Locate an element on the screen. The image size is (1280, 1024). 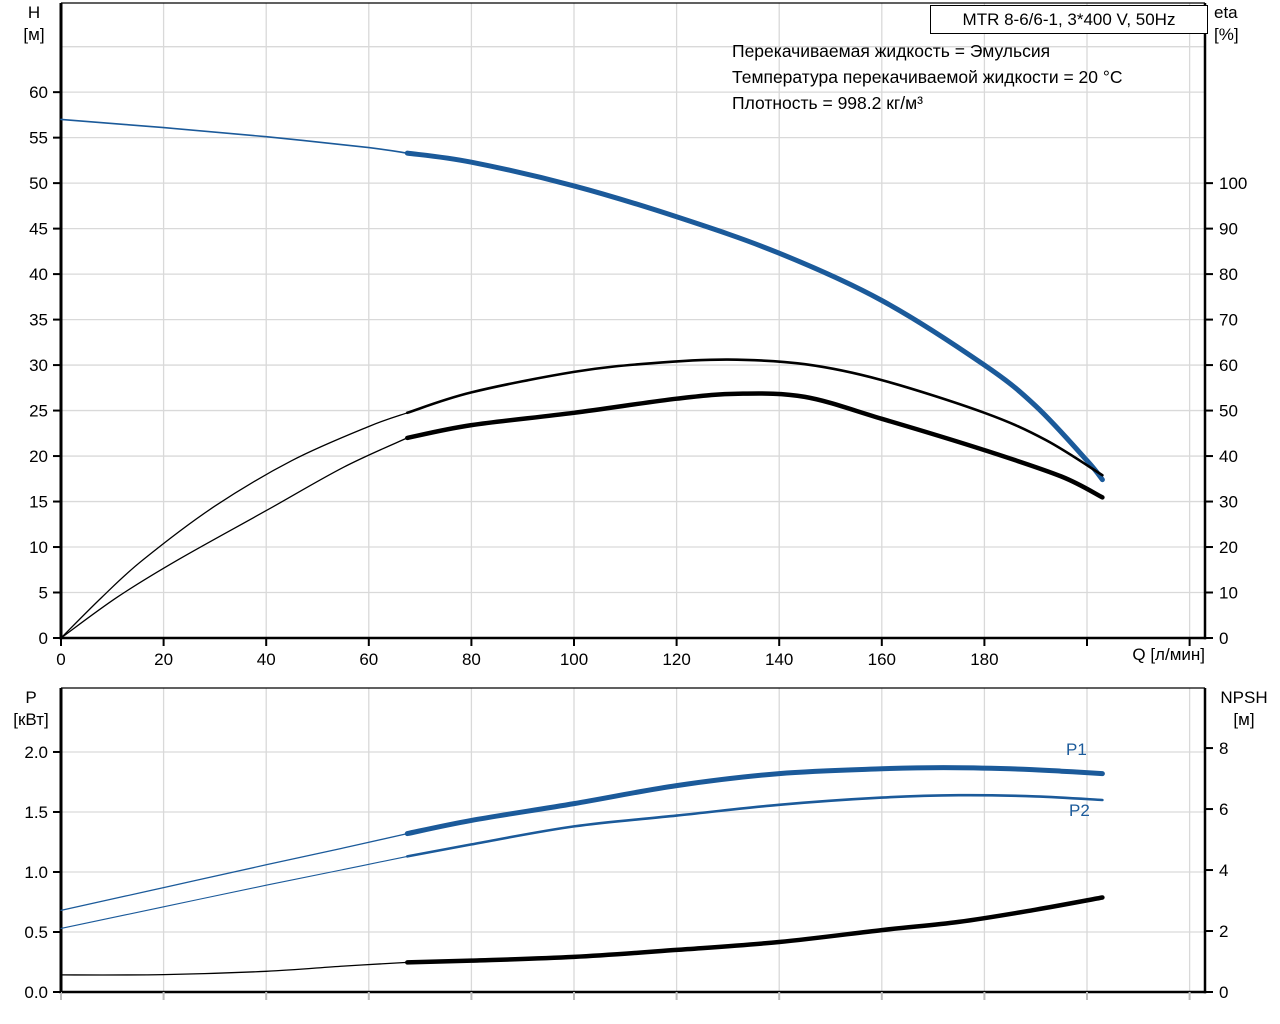
curve-eta-pump-curve-thin is located at coordinates (234, 525).